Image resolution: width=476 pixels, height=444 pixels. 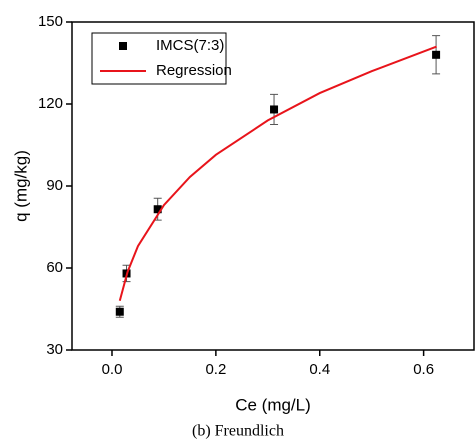 I want to click on y-tick-label: 90, so click(x=54, y=185).